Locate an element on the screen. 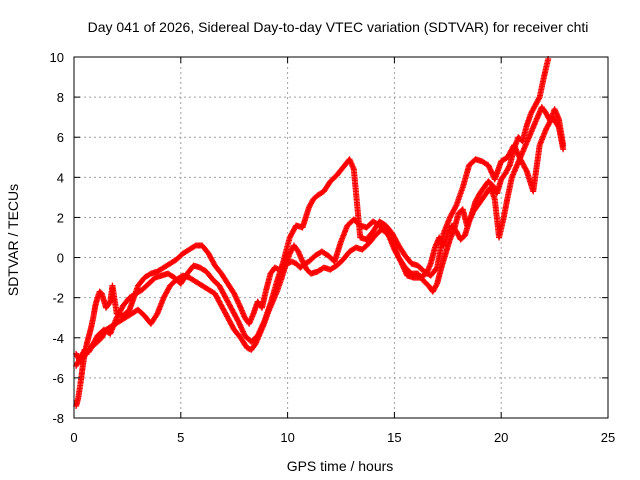  data-point is located at coordinates (563, 149).